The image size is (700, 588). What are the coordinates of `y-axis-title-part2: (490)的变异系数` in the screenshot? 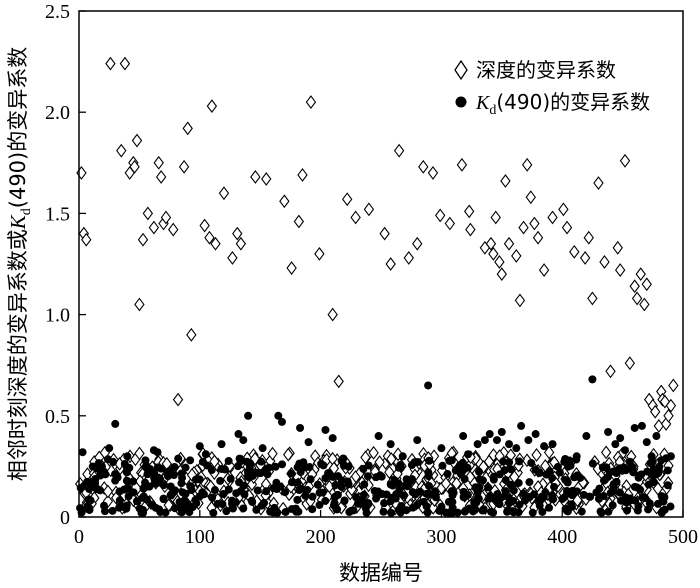 It's located at (18, 127).